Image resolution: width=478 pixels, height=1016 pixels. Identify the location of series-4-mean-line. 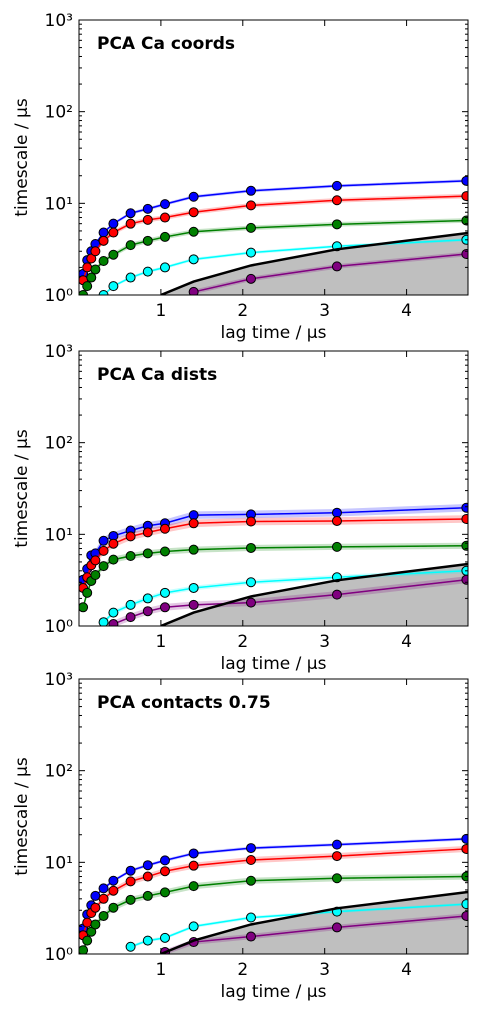
(285, 596).